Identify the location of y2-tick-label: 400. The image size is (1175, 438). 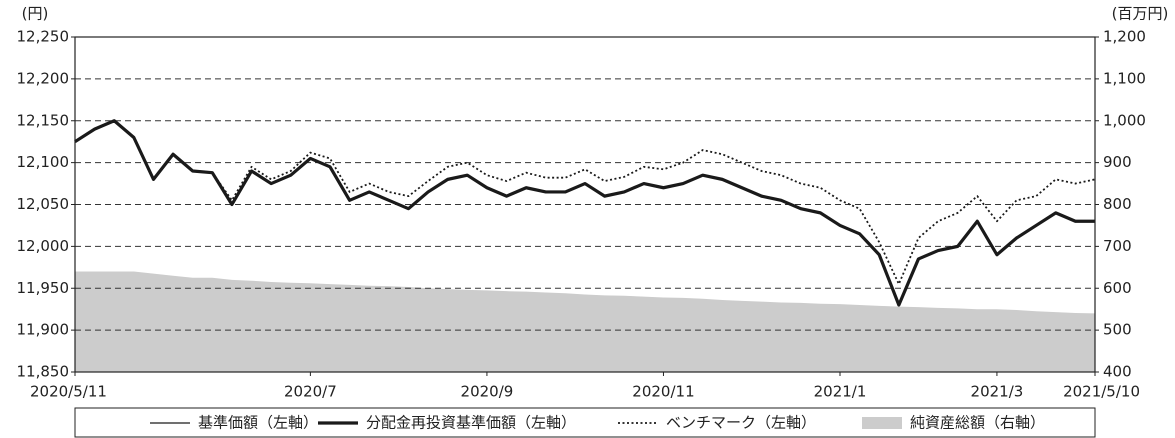
(1117, 372).